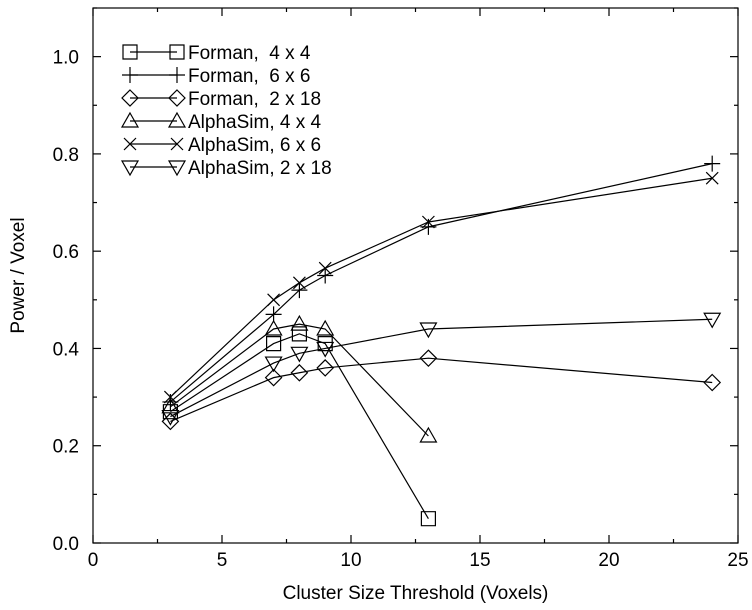 The height and width of the screenshot is (610, 752). What do you see at coordinates (66, 544) in the screenshot?
I see `y-tick-label: 0.0` at bounding box center [66, 544].